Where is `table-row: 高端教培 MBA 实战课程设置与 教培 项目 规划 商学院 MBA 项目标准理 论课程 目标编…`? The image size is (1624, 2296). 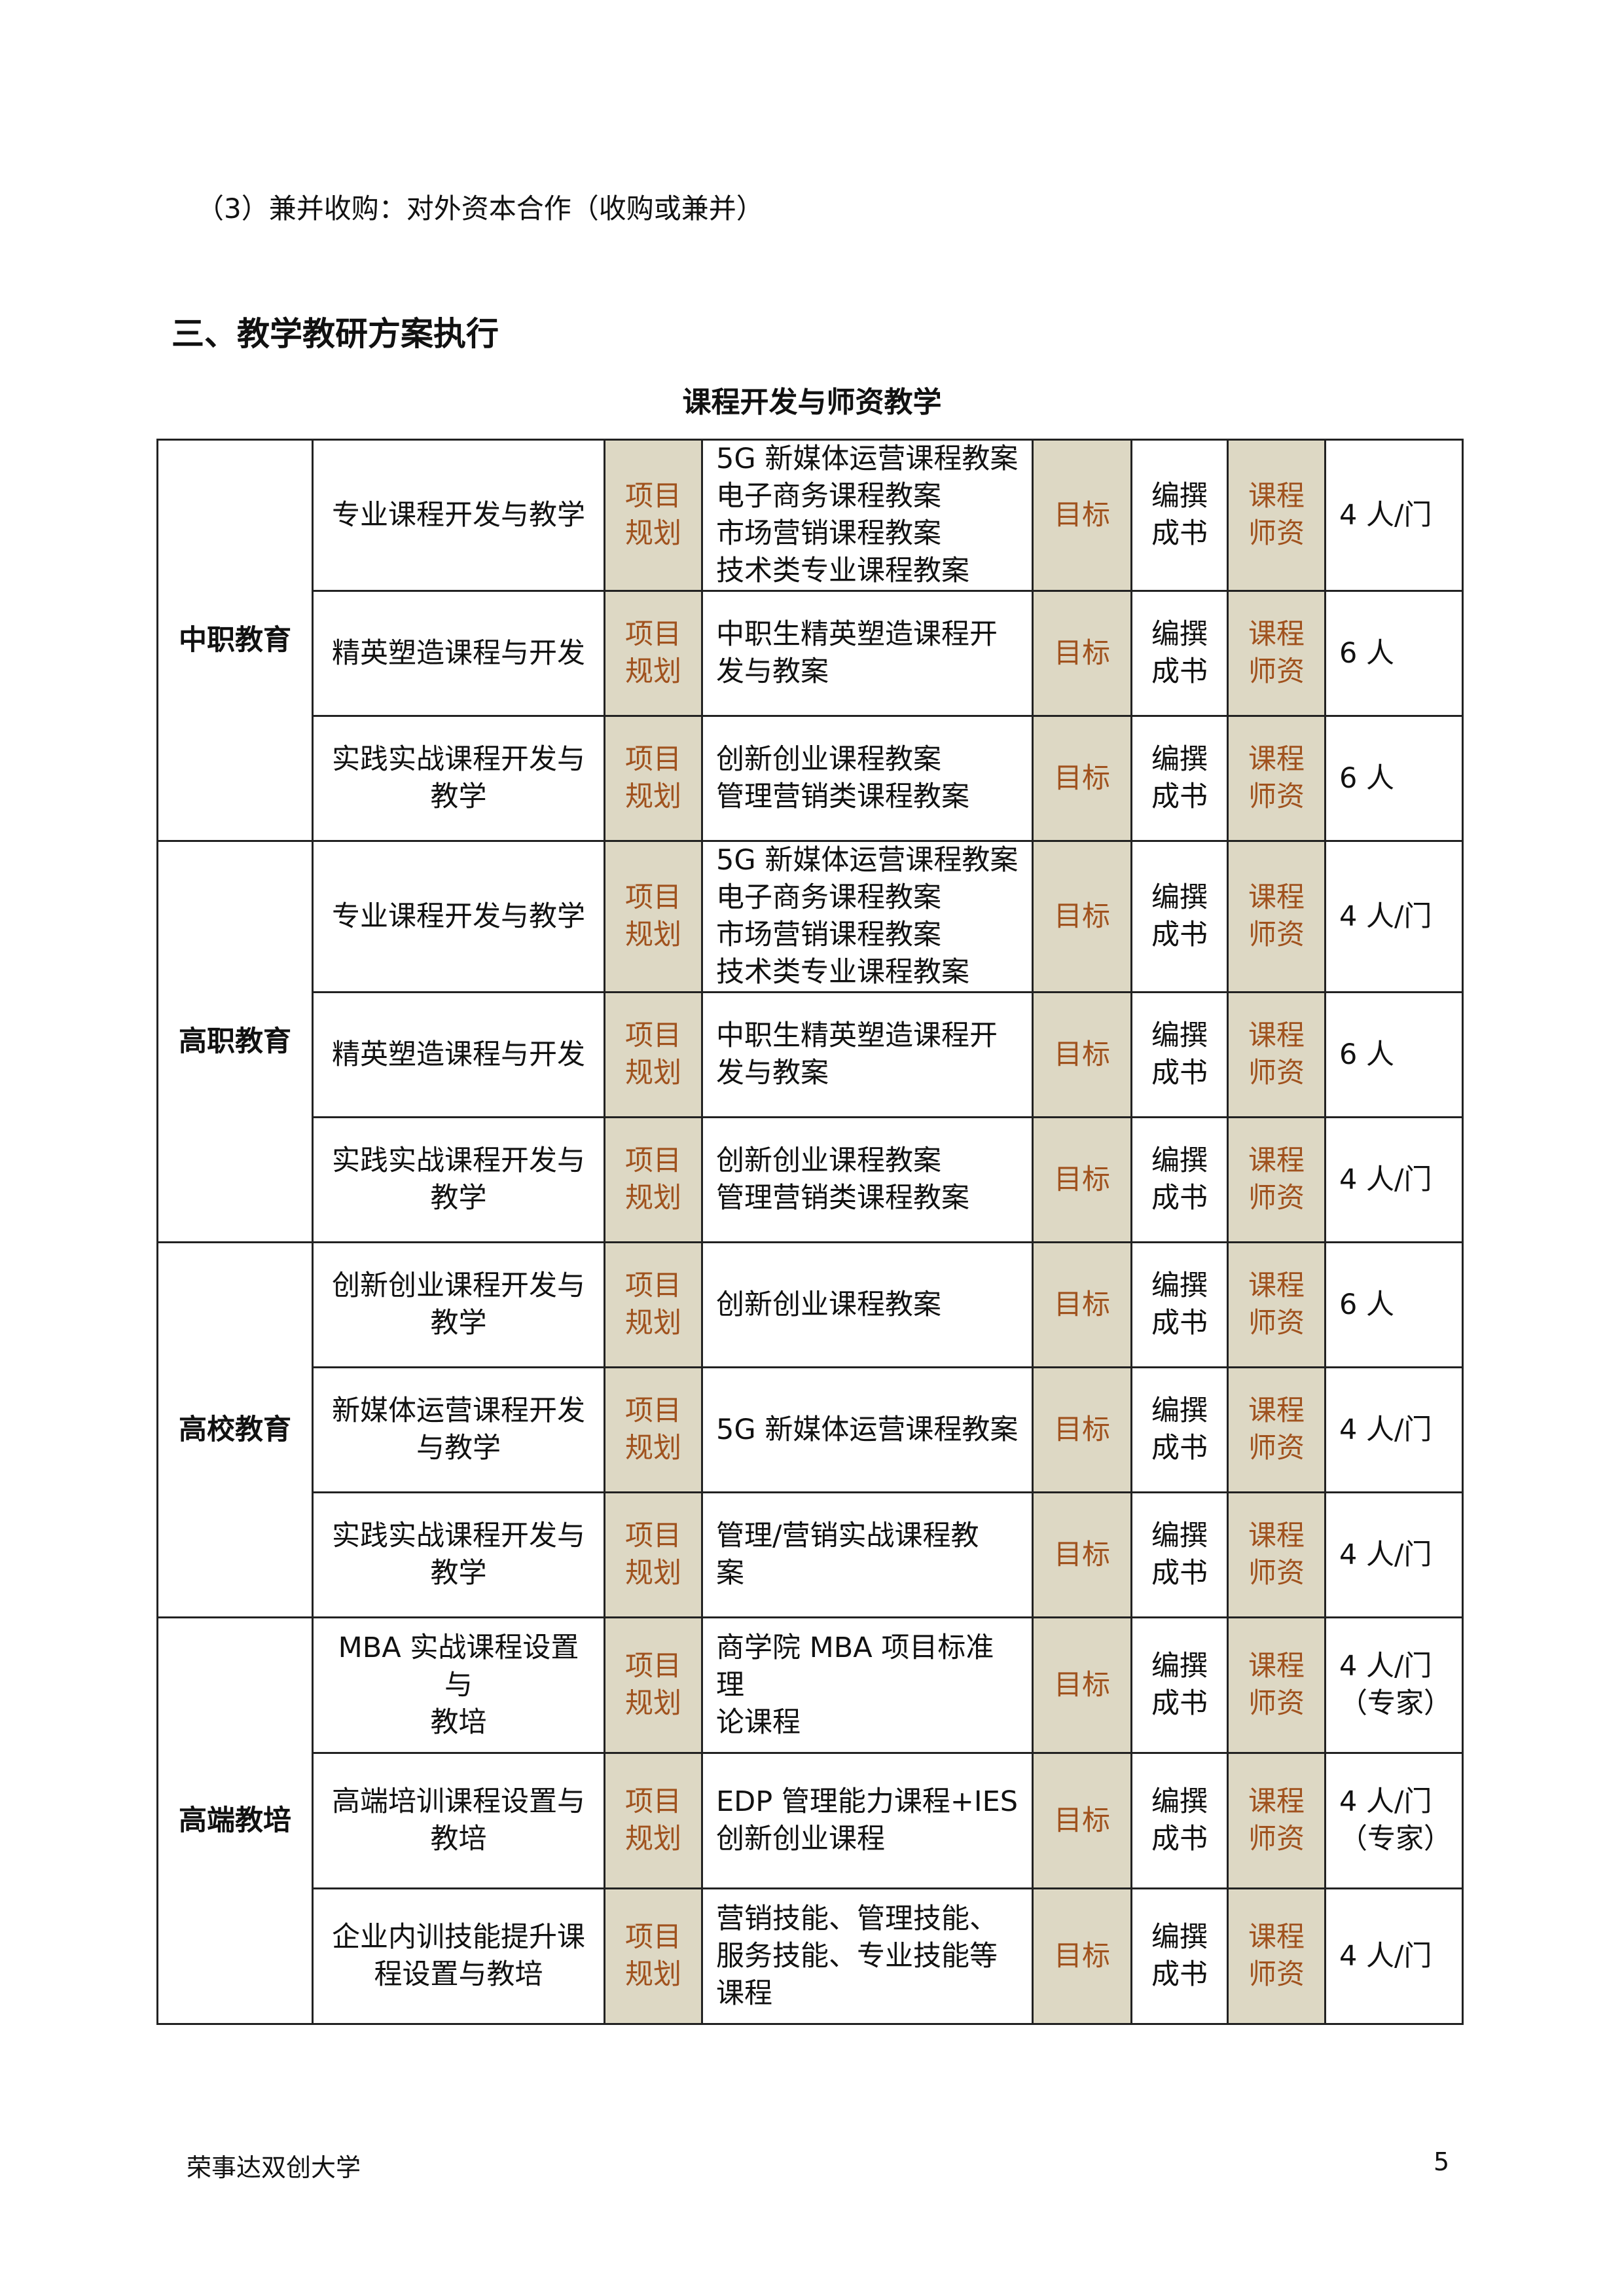
table-row: 高端教培 MBA 实战课程设置与 教培 项目 规划 商学院 MBA 项目标准理 论课程 目标编… is located at coordinates (810, 1820).